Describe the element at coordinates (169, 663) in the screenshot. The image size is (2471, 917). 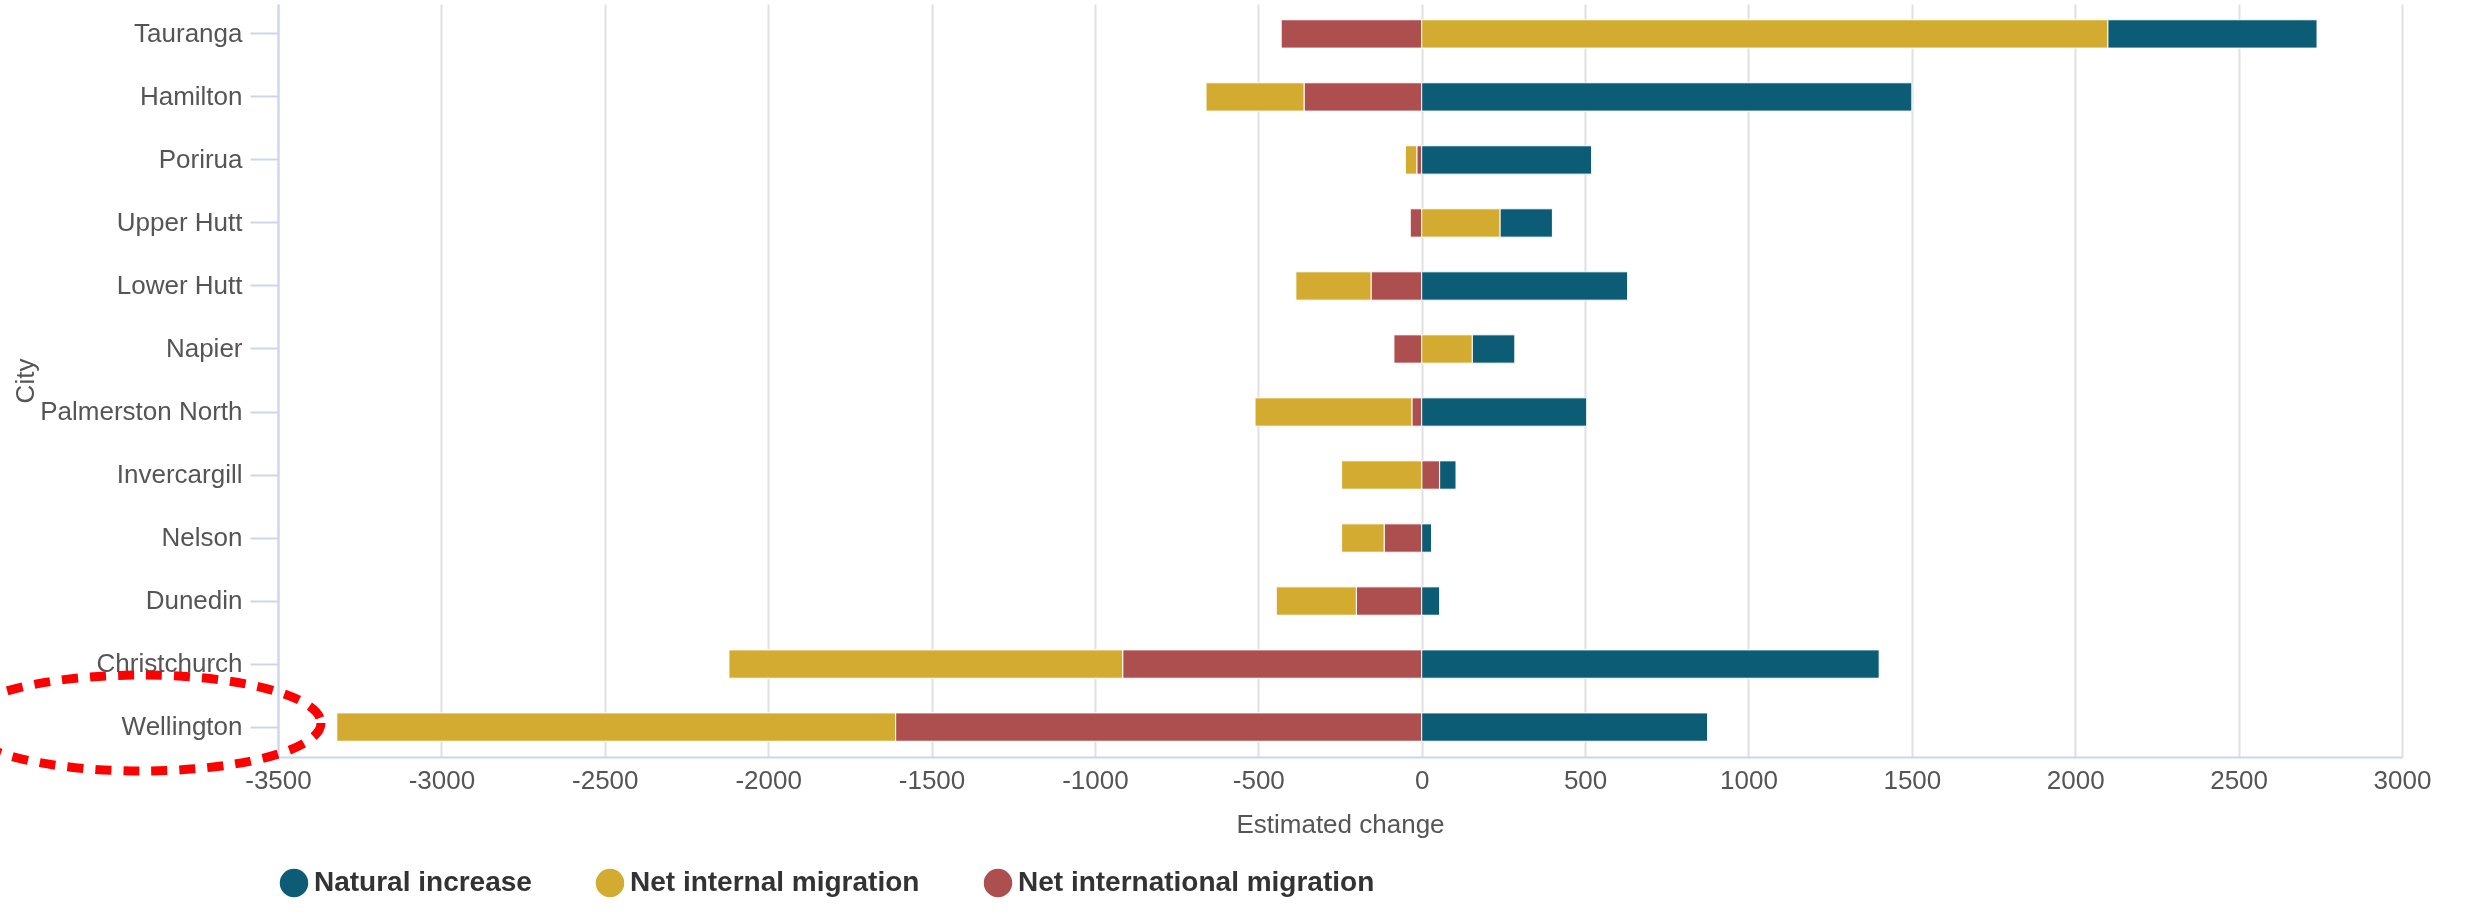
I see `y-tick-label: Christchurch` at that location.